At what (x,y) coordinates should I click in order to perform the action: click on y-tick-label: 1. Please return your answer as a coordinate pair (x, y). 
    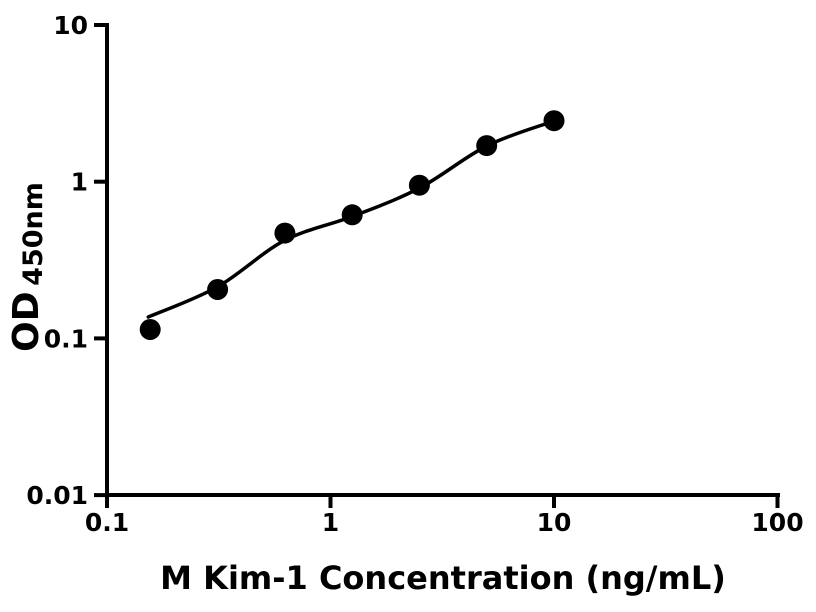
    Looking at the image, I should click on (79, 182).